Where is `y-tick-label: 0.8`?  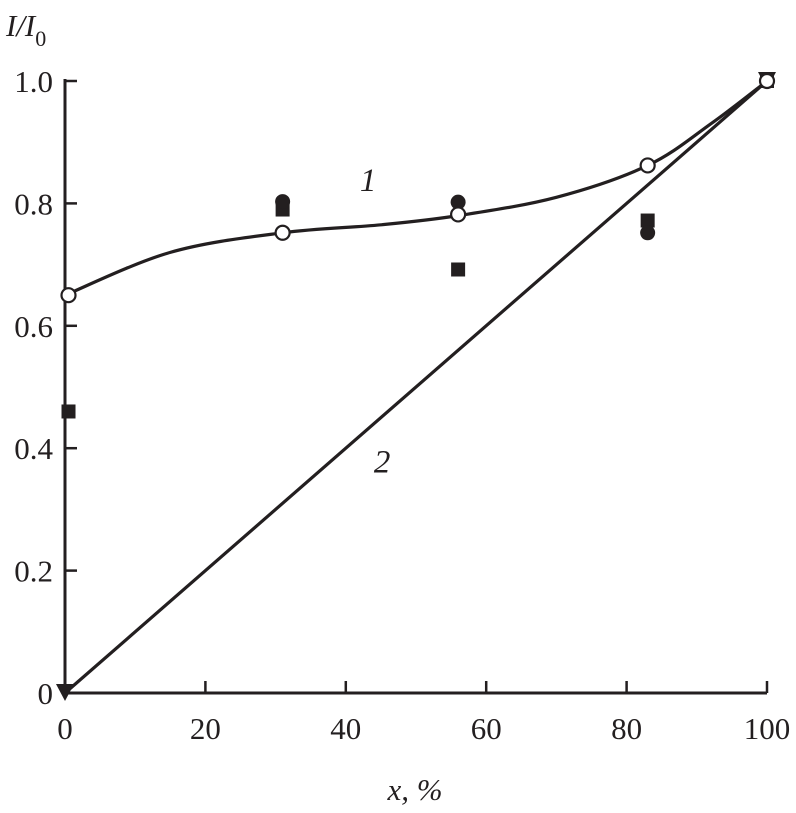
y-tick-label: 0.8 is located at coordinates (33, 203).